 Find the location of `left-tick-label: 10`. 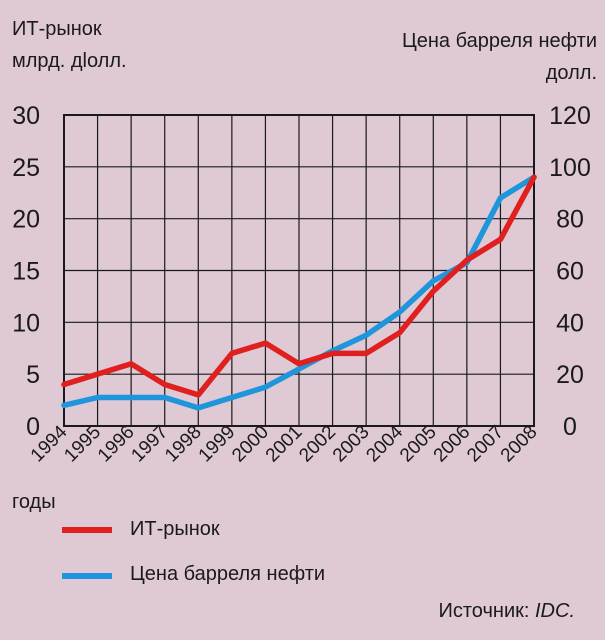

left-tick-label: 10 is located at coordinates (26, 323).